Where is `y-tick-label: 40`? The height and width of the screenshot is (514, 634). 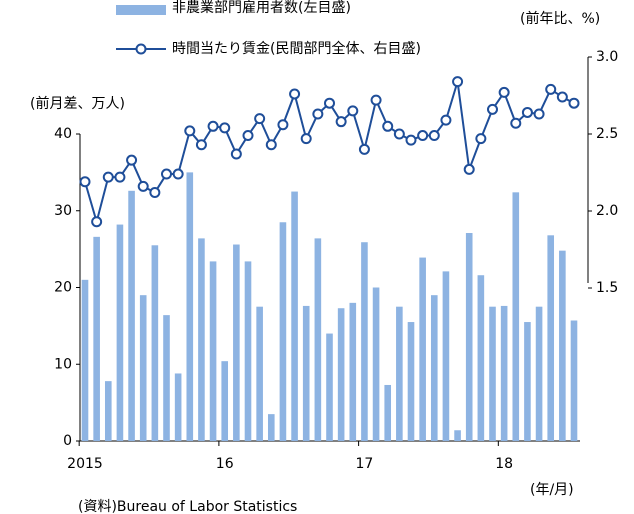 y-tick-label: 40 is located at coordinates (63, 134).